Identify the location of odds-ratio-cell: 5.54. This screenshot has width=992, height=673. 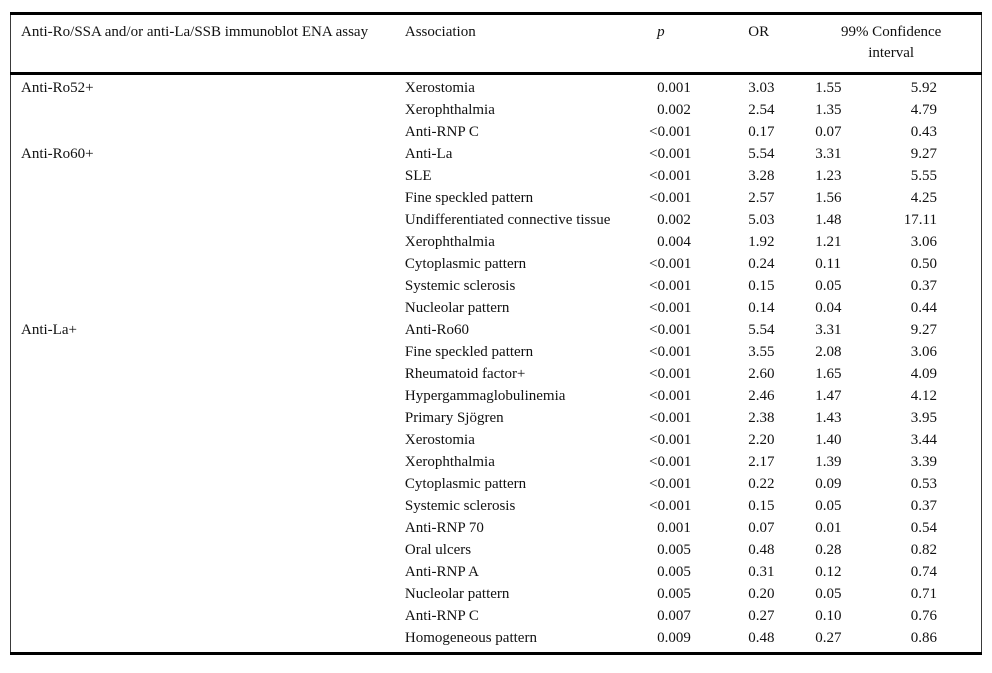
(761, 330).